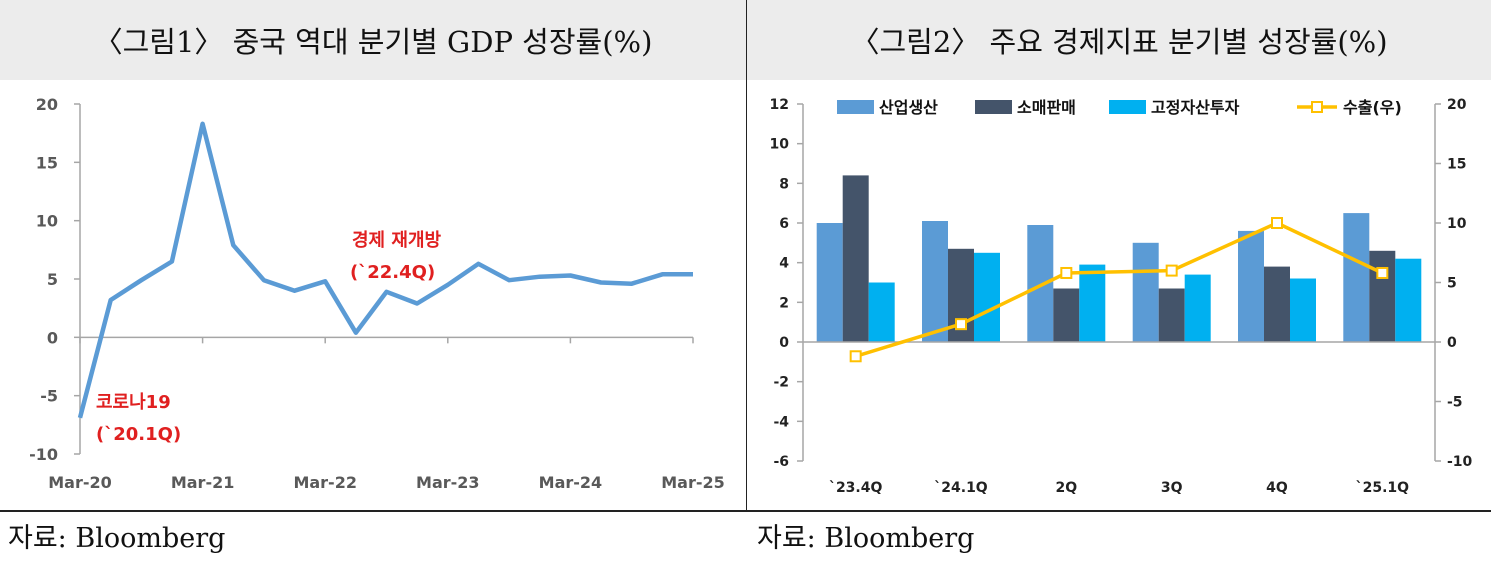  What do you see at coordinates (1277, 488) in the screenshot?
I see `x-tick-label: 4Q` at bounding box center [1277, 488].